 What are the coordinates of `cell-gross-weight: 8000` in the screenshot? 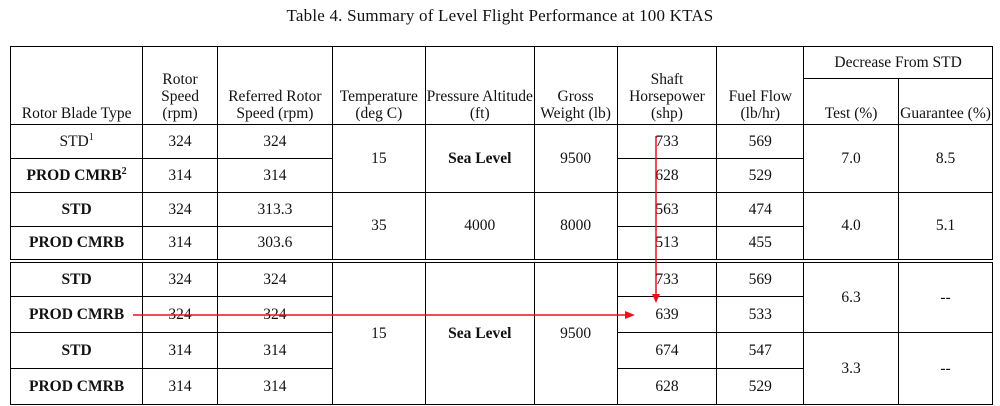 It's located at (575, 226).